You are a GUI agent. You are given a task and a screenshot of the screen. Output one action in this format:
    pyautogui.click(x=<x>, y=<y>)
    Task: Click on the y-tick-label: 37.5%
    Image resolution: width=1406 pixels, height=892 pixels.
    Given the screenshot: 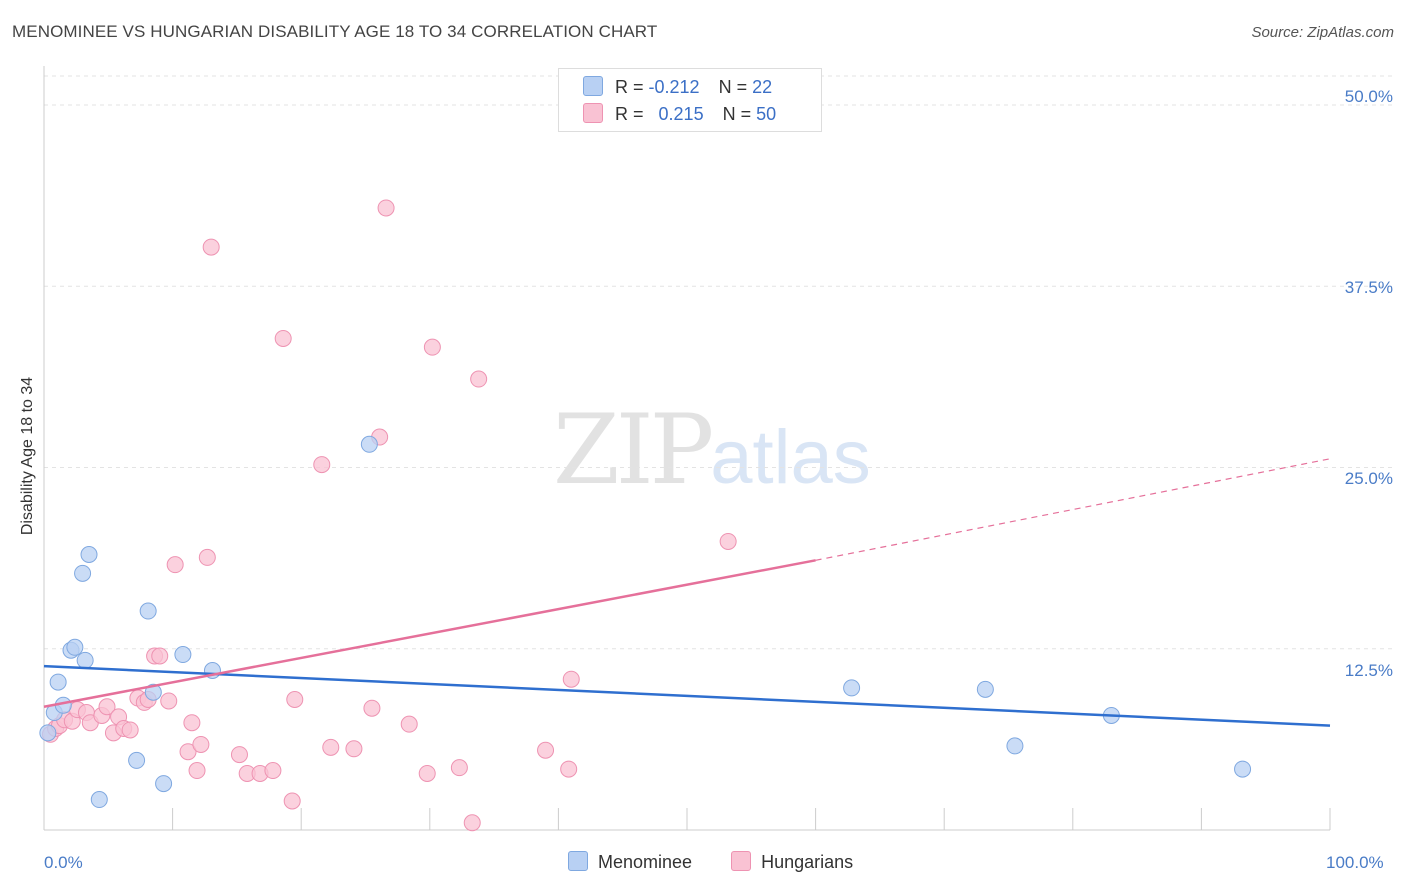 What is the action you would take?
    pyautogui.click(x=1368, y=287)
    